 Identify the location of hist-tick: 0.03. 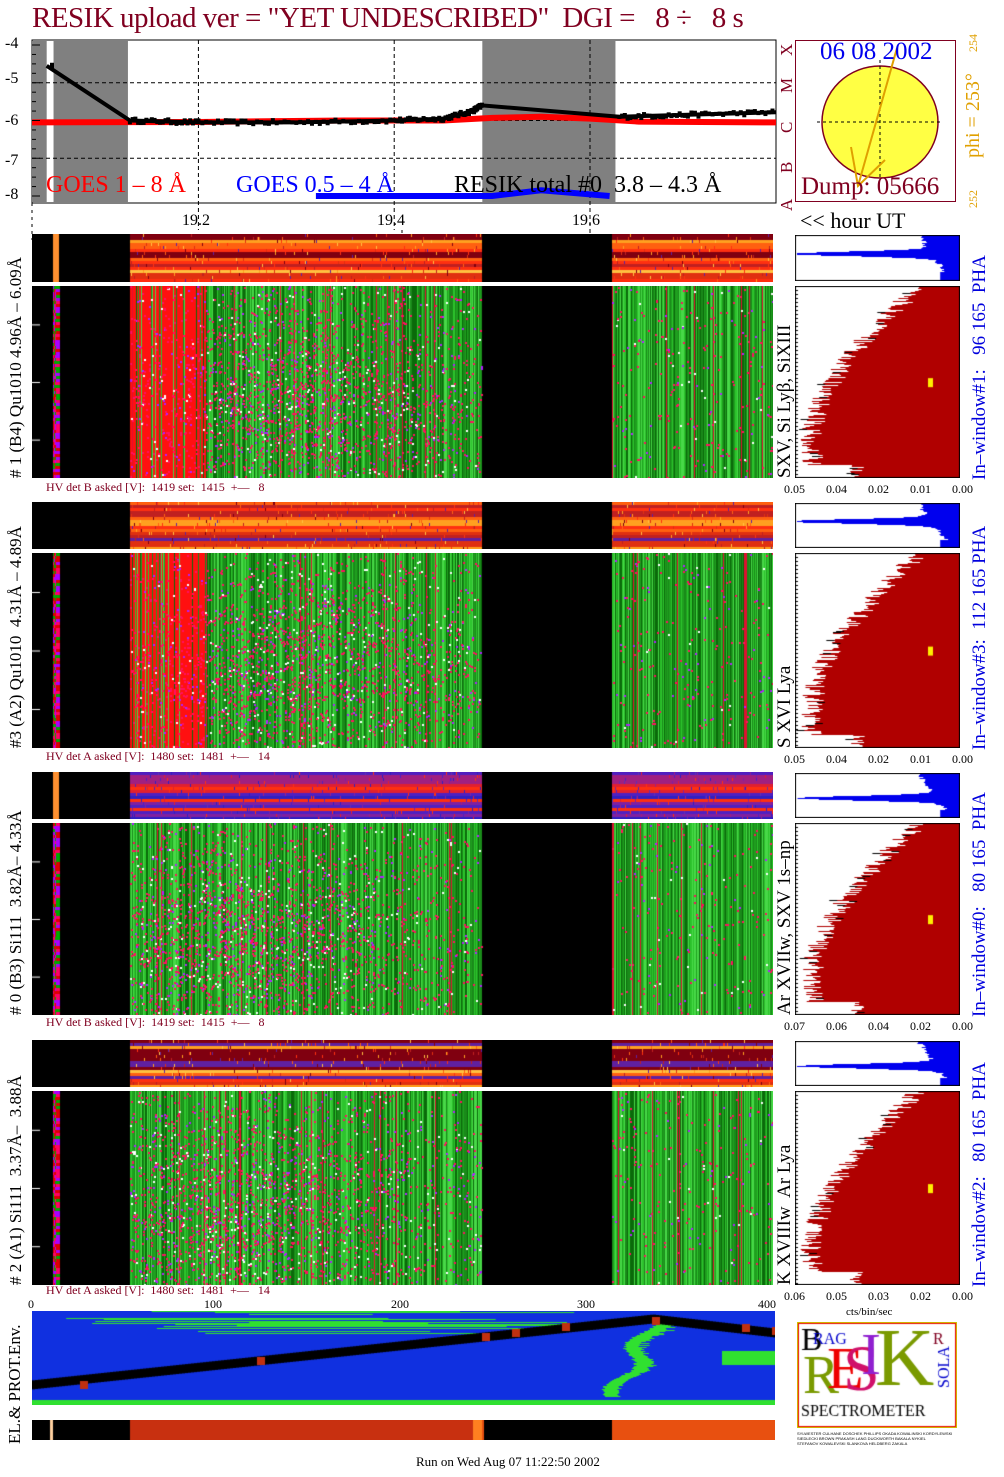
(878, 1296).